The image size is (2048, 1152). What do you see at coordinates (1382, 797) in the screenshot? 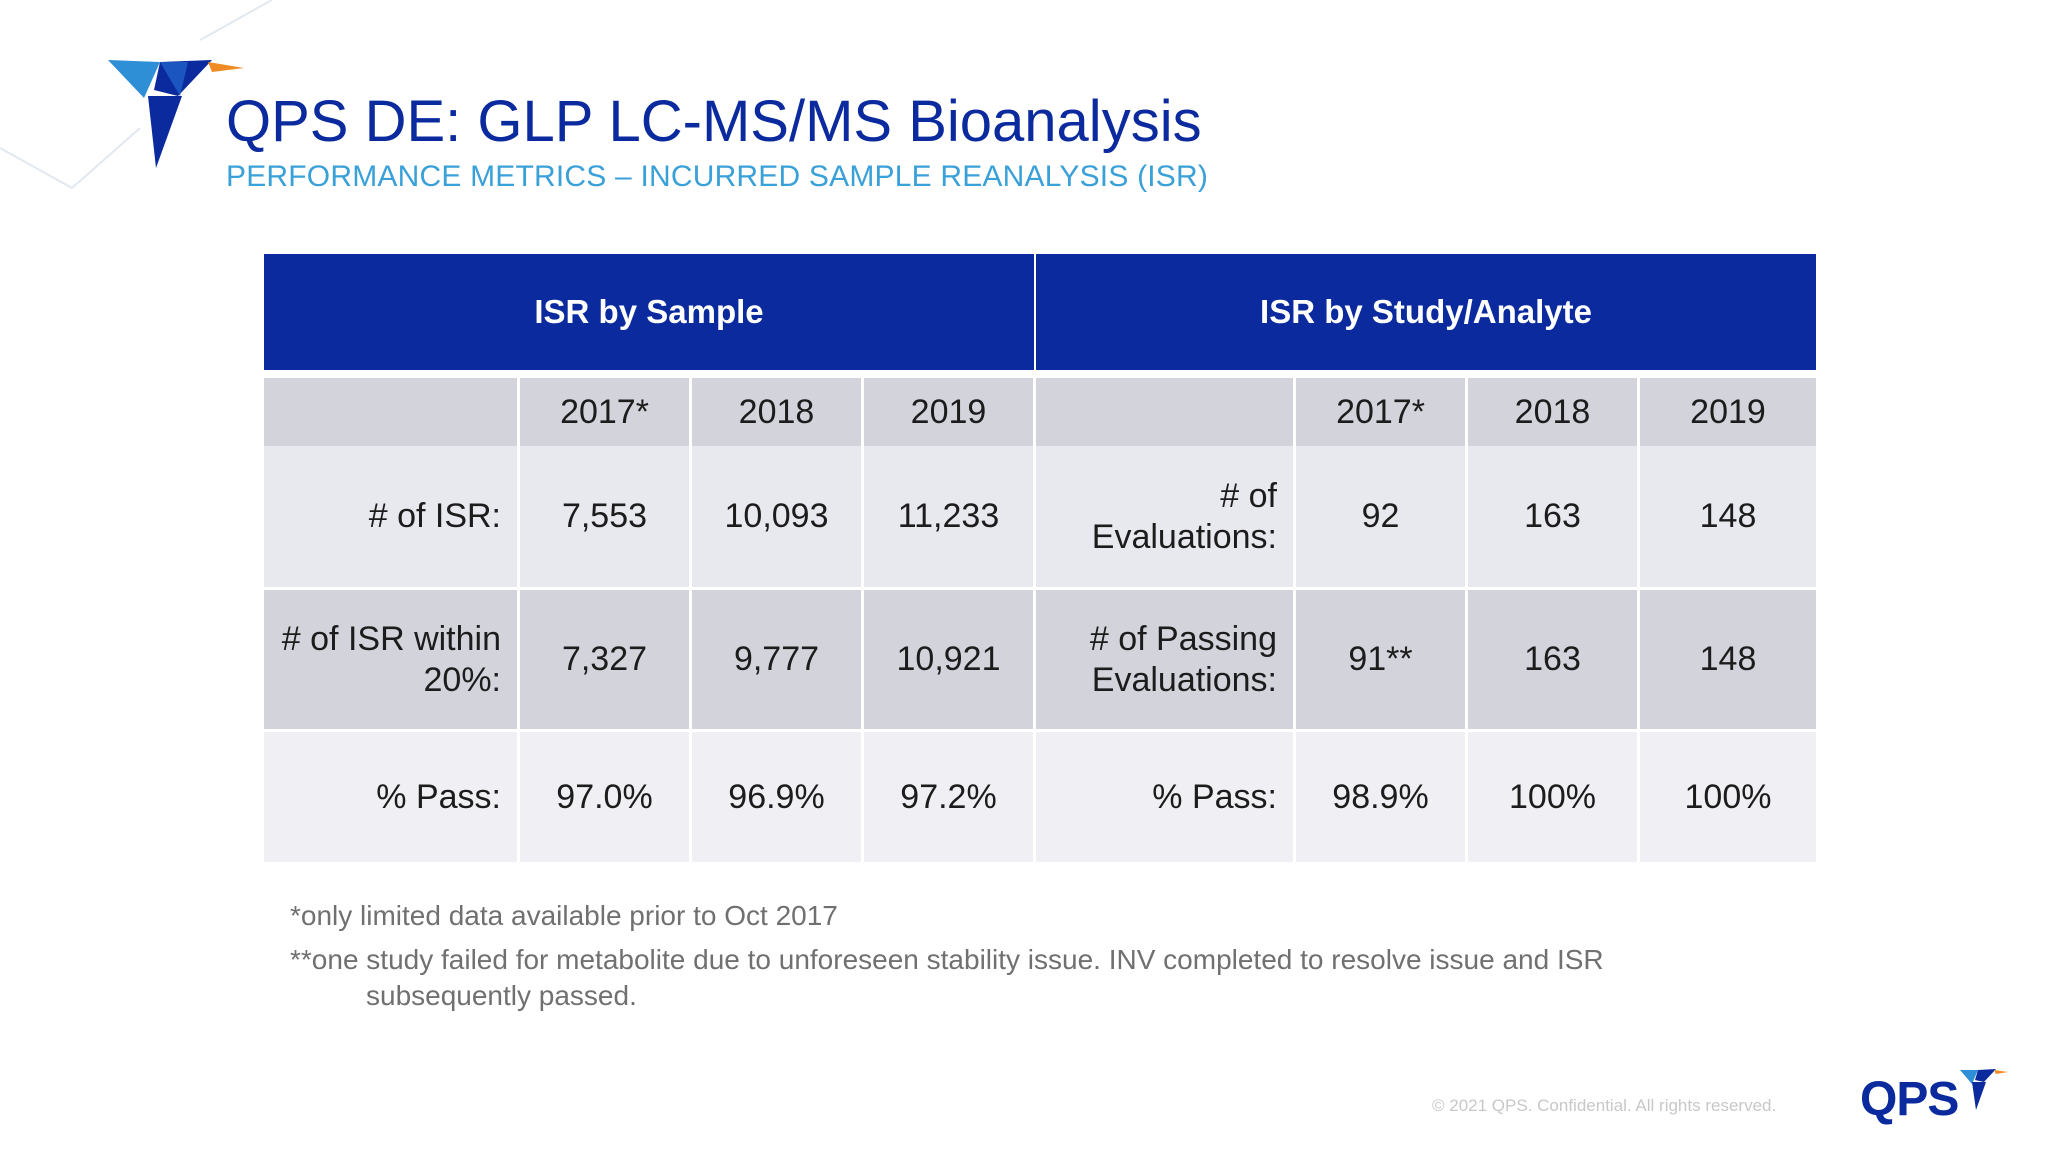
I see `table-cell: 98.9%` at bounding box center [1382, 797].